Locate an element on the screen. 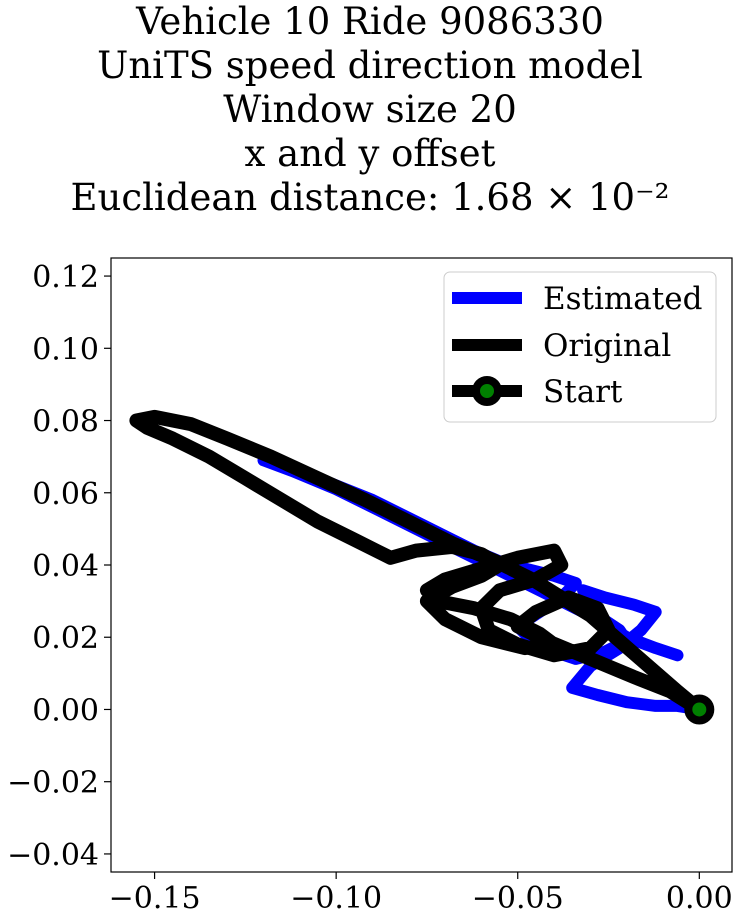  y-tick-label: 0.04 is located at coordinates (65, 566).